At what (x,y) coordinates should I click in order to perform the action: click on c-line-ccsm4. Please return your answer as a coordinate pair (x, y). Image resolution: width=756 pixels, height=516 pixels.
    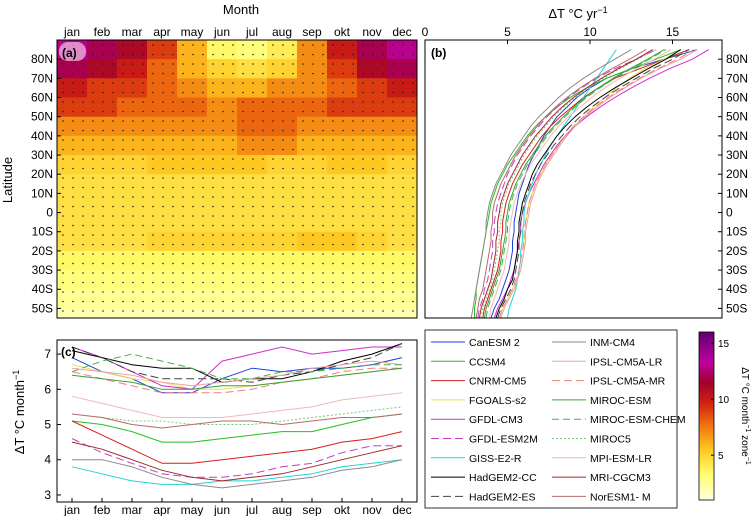
    Looking at the image, I should click on (237, 428).